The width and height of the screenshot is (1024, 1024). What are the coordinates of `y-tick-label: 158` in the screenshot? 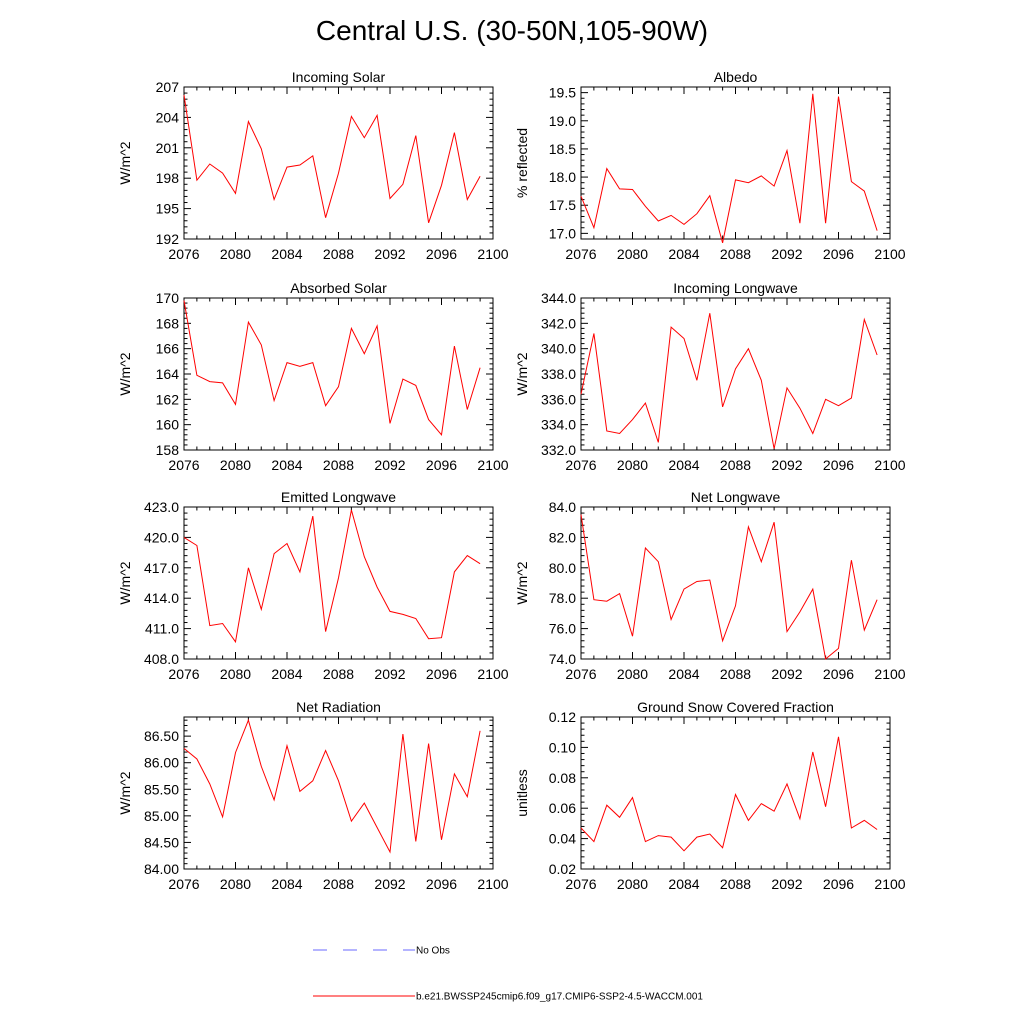 It's located at (168, 450).